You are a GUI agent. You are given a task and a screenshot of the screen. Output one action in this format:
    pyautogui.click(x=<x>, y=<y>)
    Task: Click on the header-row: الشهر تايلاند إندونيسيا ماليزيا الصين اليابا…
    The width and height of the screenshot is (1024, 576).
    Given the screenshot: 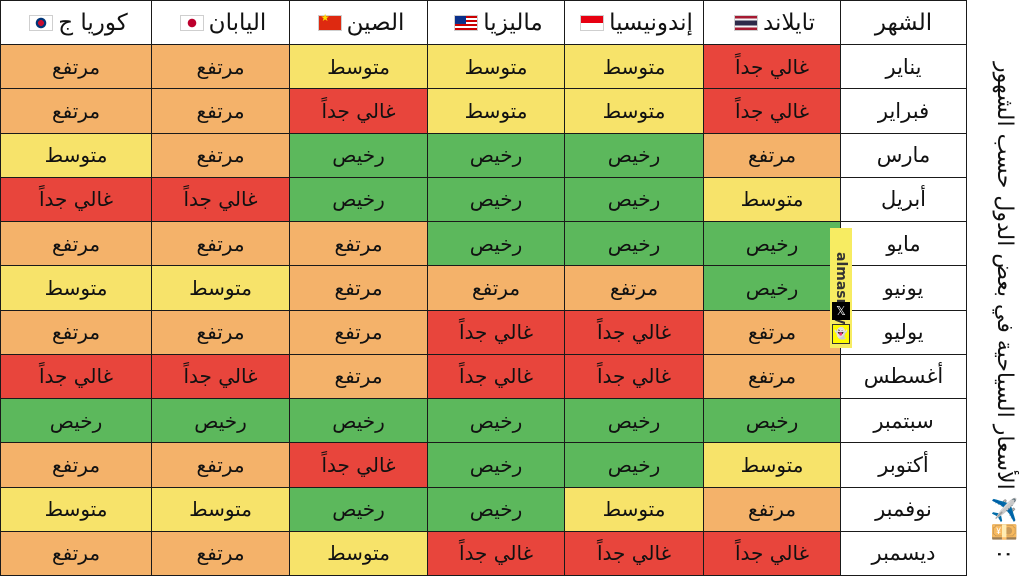 What is the action you would take?
    pyautogui.click(x=483, y=22)
    